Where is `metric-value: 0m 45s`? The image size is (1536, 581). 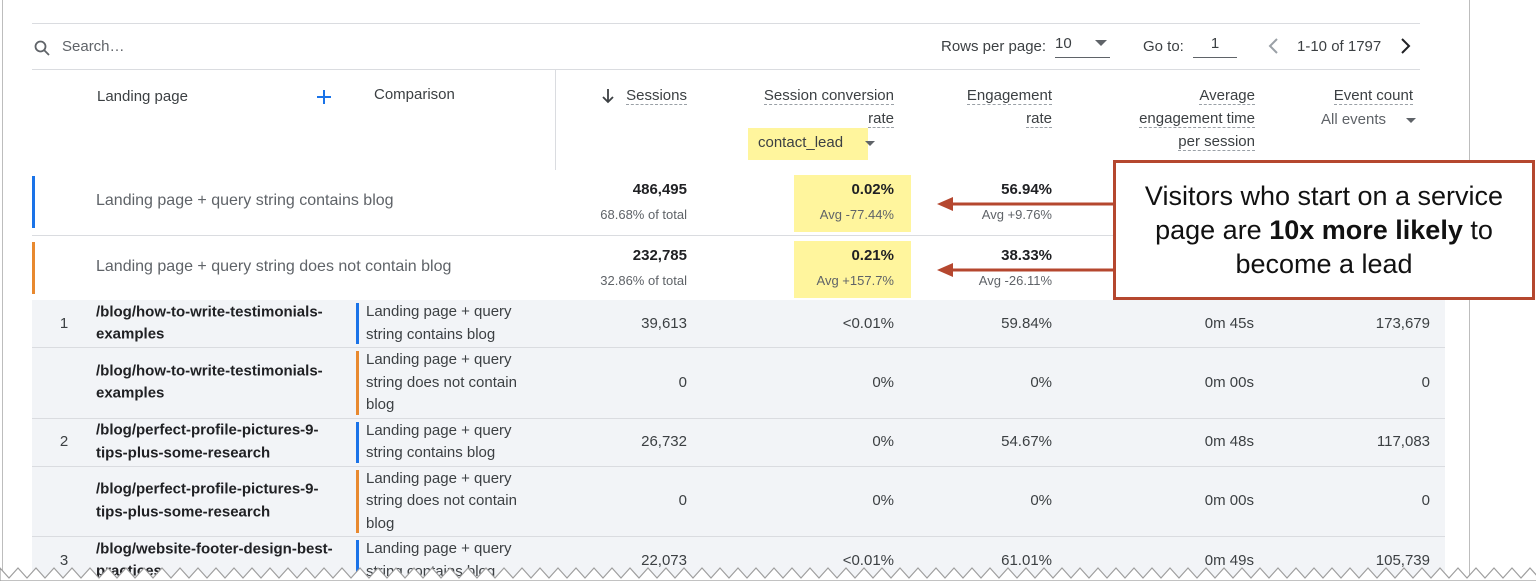
metric-value: 0m 45s is located at coordinates (1229, 323).